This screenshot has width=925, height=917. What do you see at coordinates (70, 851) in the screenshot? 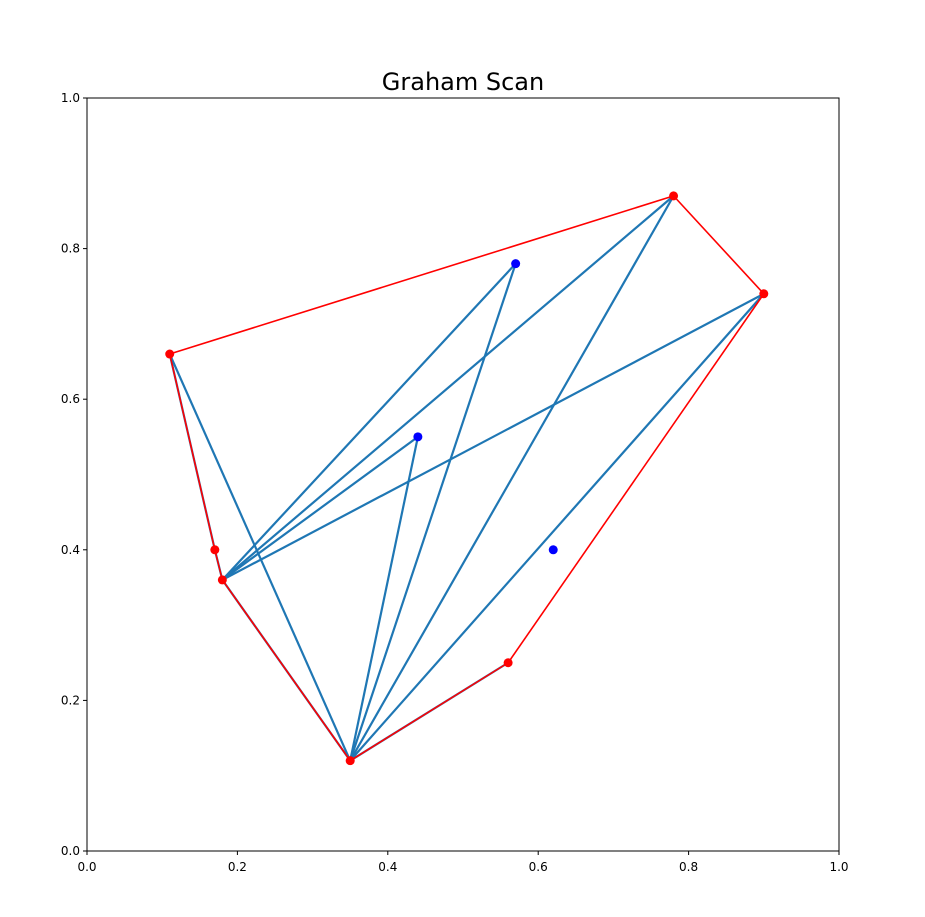
I see `y-tick-label-0: 0.0` at bounding box center [70, 851].